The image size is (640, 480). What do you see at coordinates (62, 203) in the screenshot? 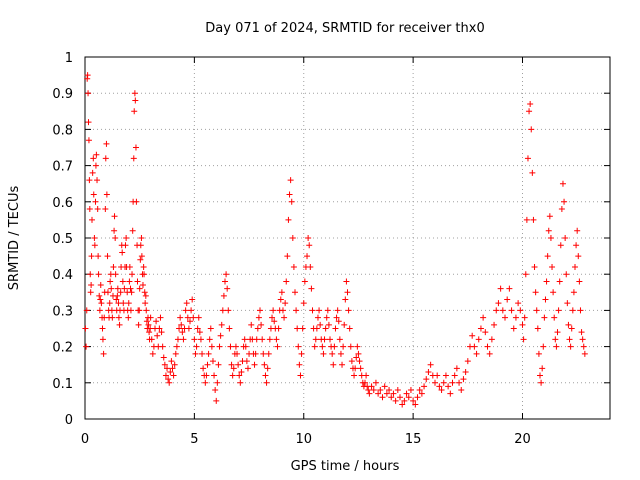
I see `y-tick-label: 0.6` at bounding box center [62, 203].